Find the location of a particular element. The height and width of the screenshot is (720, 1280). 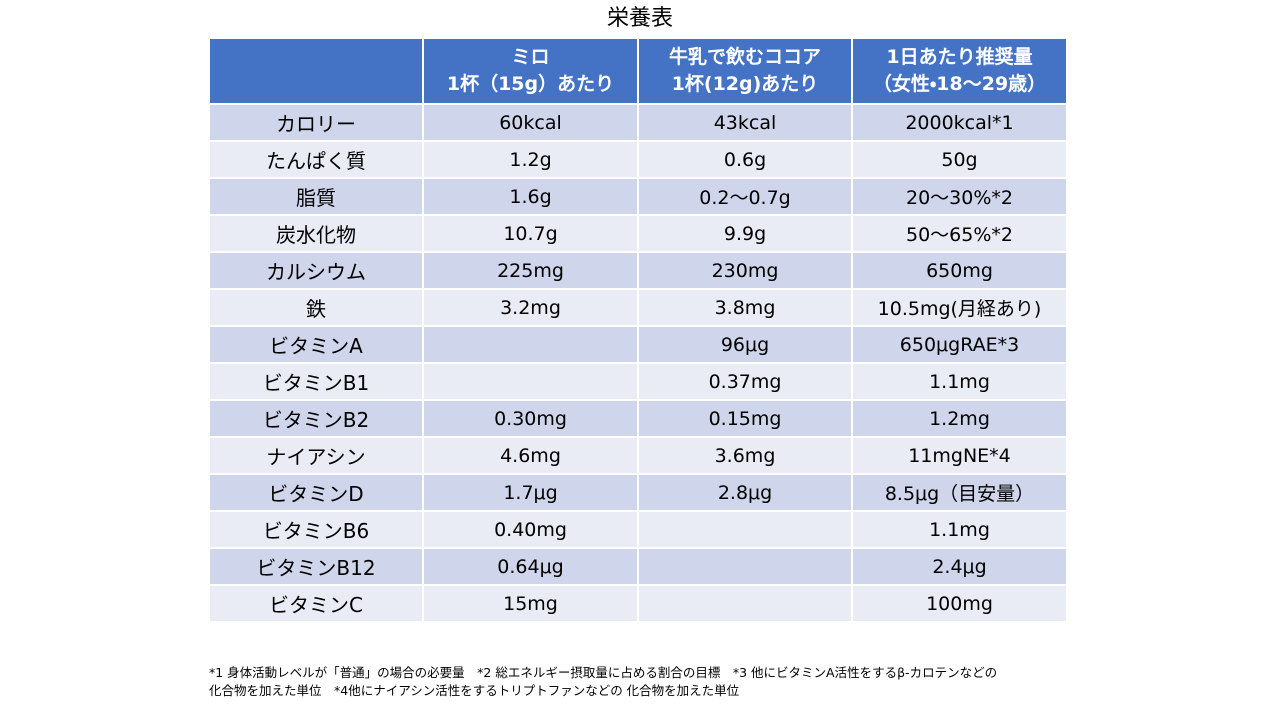

table-cell: 9.9g is located at coordinates (745, 233).